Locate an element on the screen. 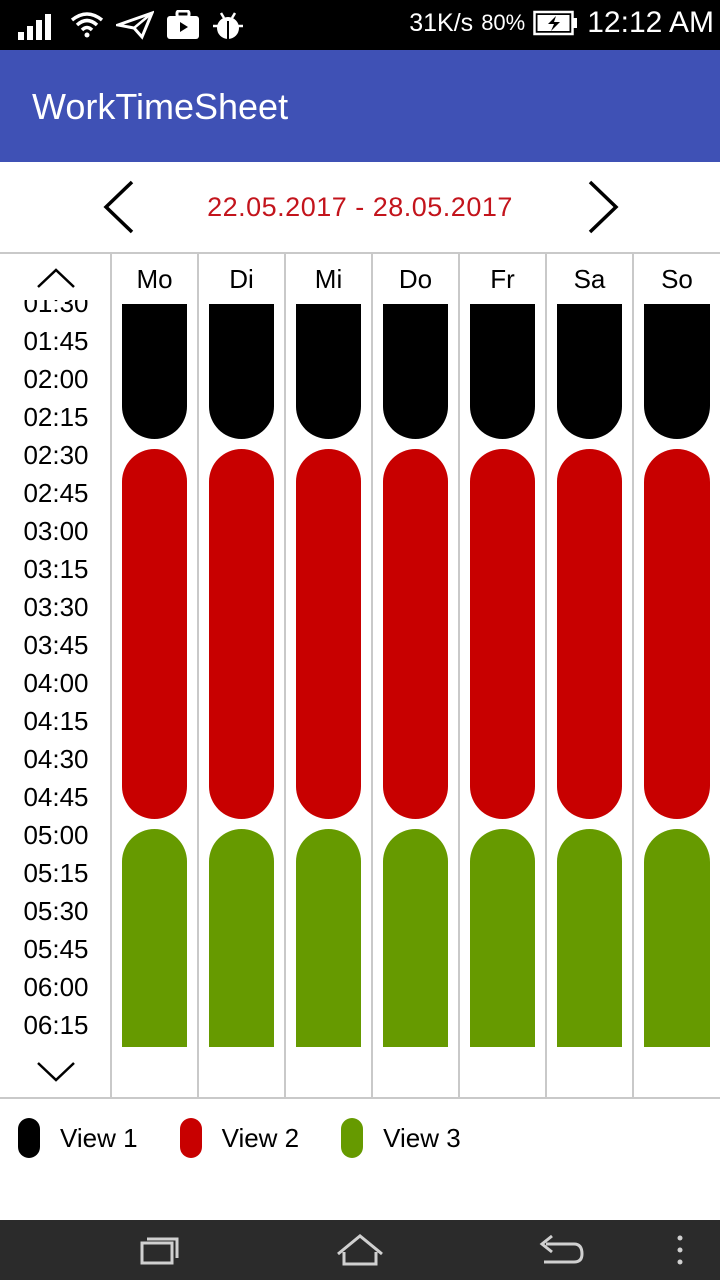 The height and width of the screenshot is (1280, 720). briefcase-icon is located at coordinates (183, 24).